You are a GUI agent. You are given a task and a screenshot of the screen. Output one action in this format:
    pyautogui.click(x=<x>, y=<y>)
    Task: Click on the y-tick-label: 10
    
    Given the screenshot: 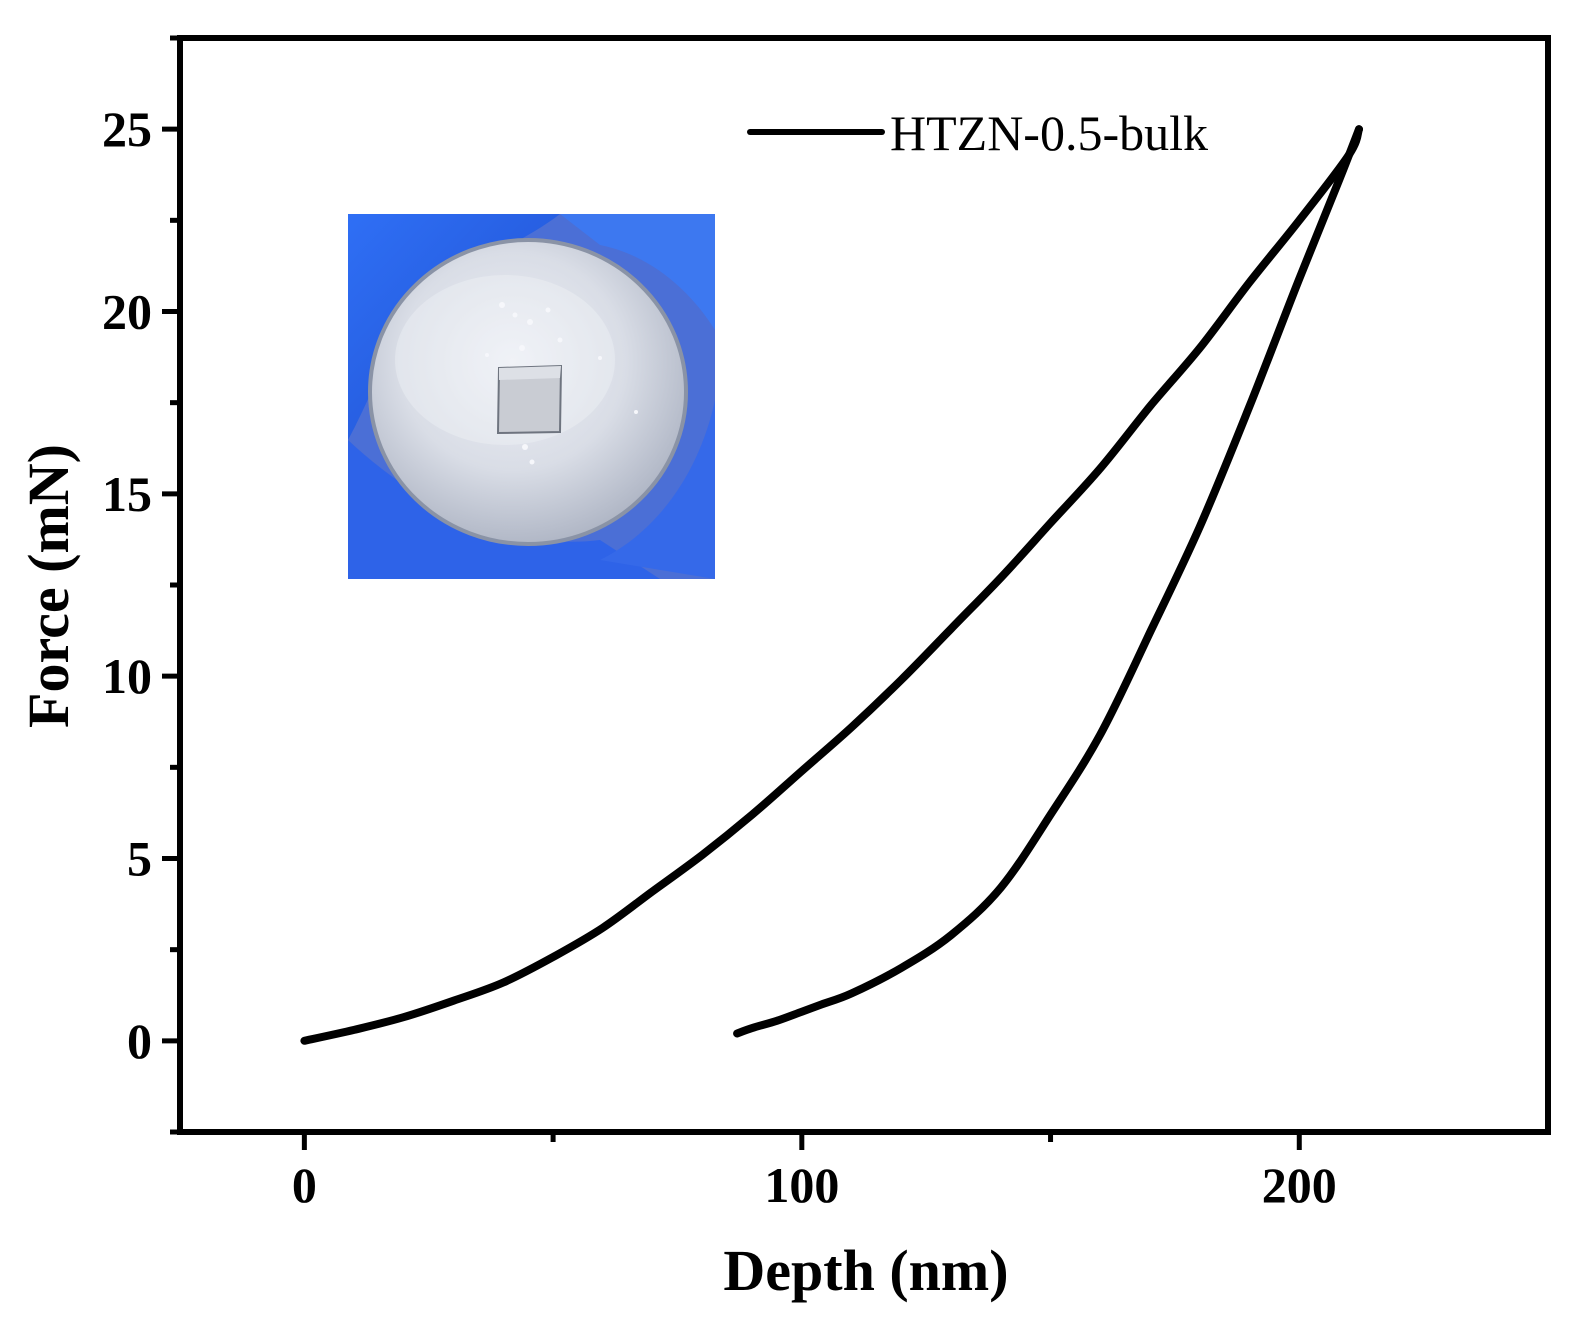 What is the action you would take?
    pyautogui.click(x=127, y=676)
    